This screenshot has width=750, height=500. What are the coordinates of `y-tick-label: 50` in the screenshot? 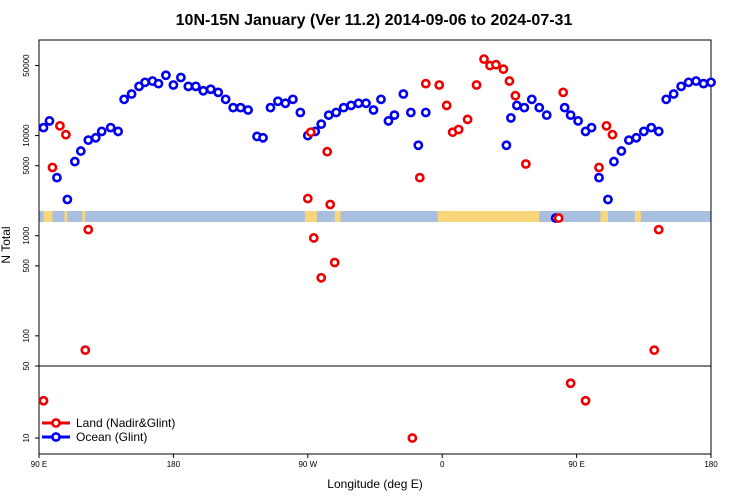 It's located at (26, 365).